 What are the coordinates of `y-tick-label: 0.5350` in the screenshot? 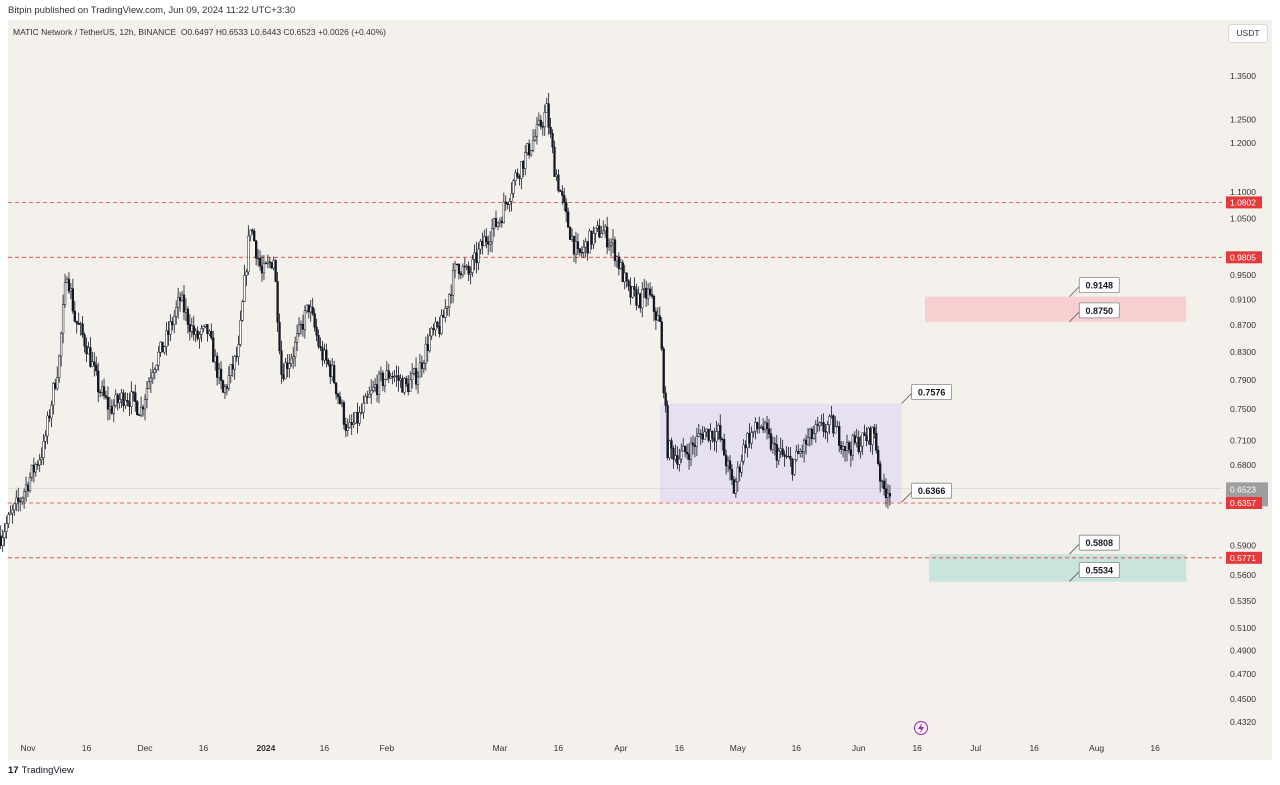 It's located at (1243, 601).